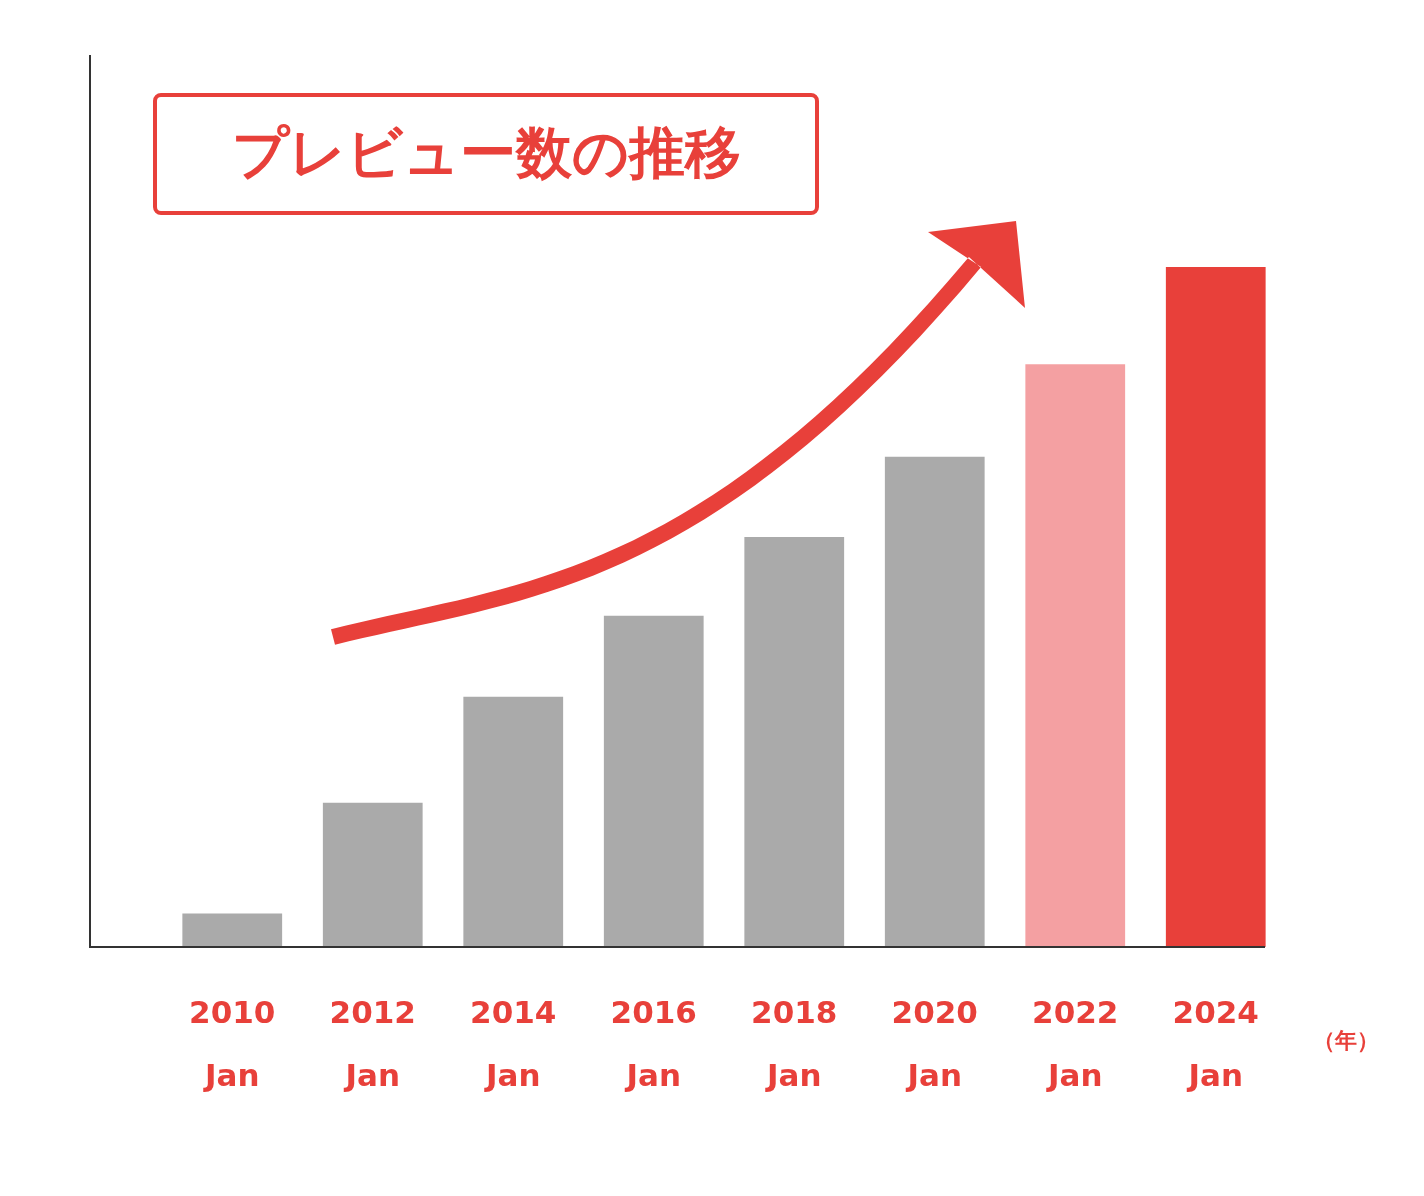 This screenshot has width=1424, height=1196. What do you see at coordinates (794, 1043) in the screenshot?
I see `x-tick-label: 2018 Jan` at bounding box center [794, 1043].